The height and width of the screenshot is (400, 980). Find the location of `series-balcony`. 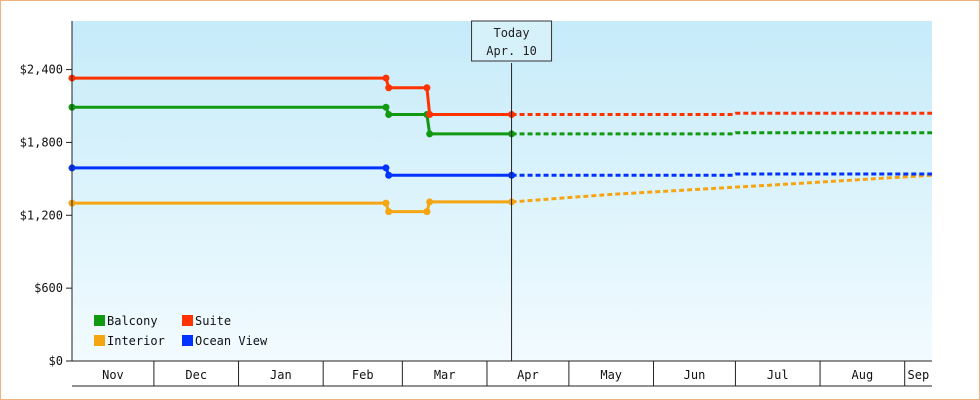

series-balcony is located at coordinates (500, 120).